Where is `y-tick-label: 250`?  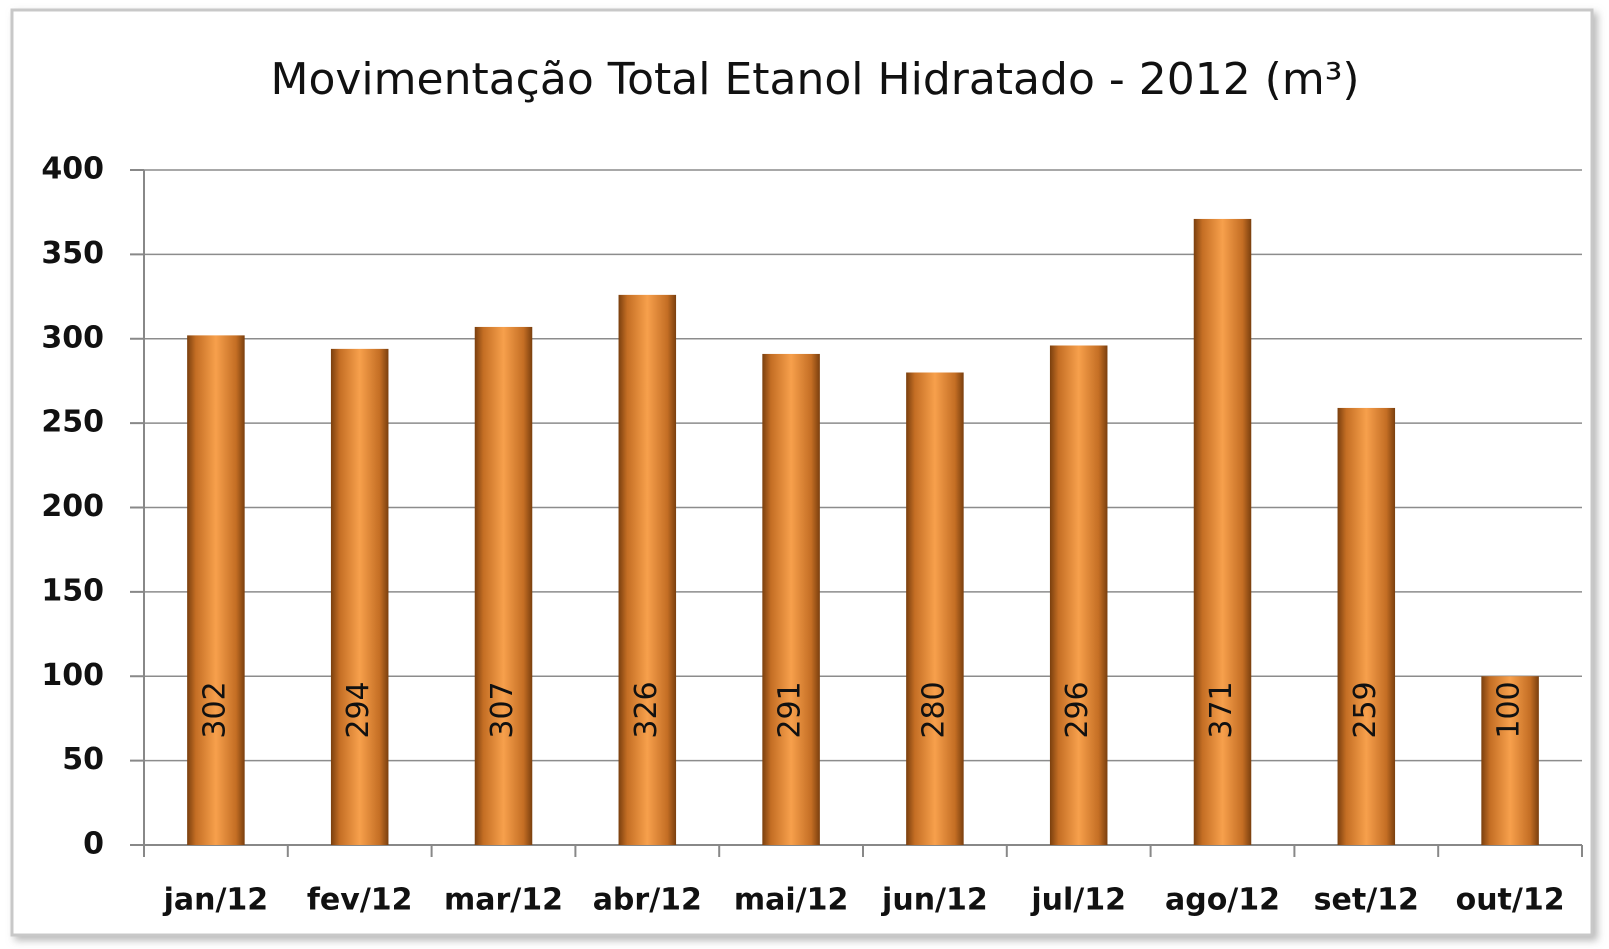
y-tick-label: 250 is located at coordinates (72, 422).